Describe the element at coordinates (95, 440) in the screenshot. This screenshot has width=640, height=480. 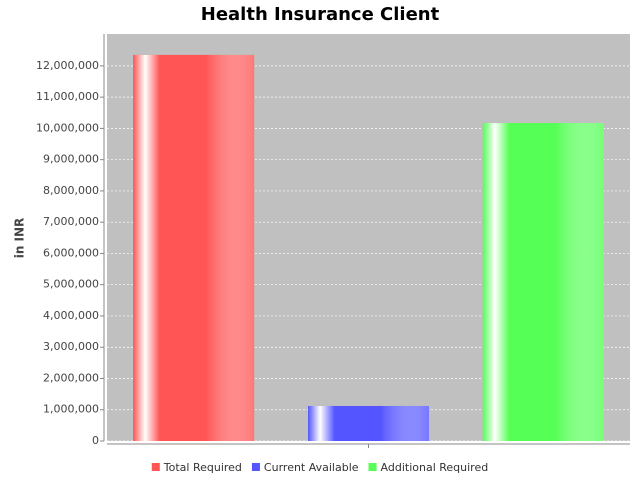
I see `y-tick-label: 0` at that location.